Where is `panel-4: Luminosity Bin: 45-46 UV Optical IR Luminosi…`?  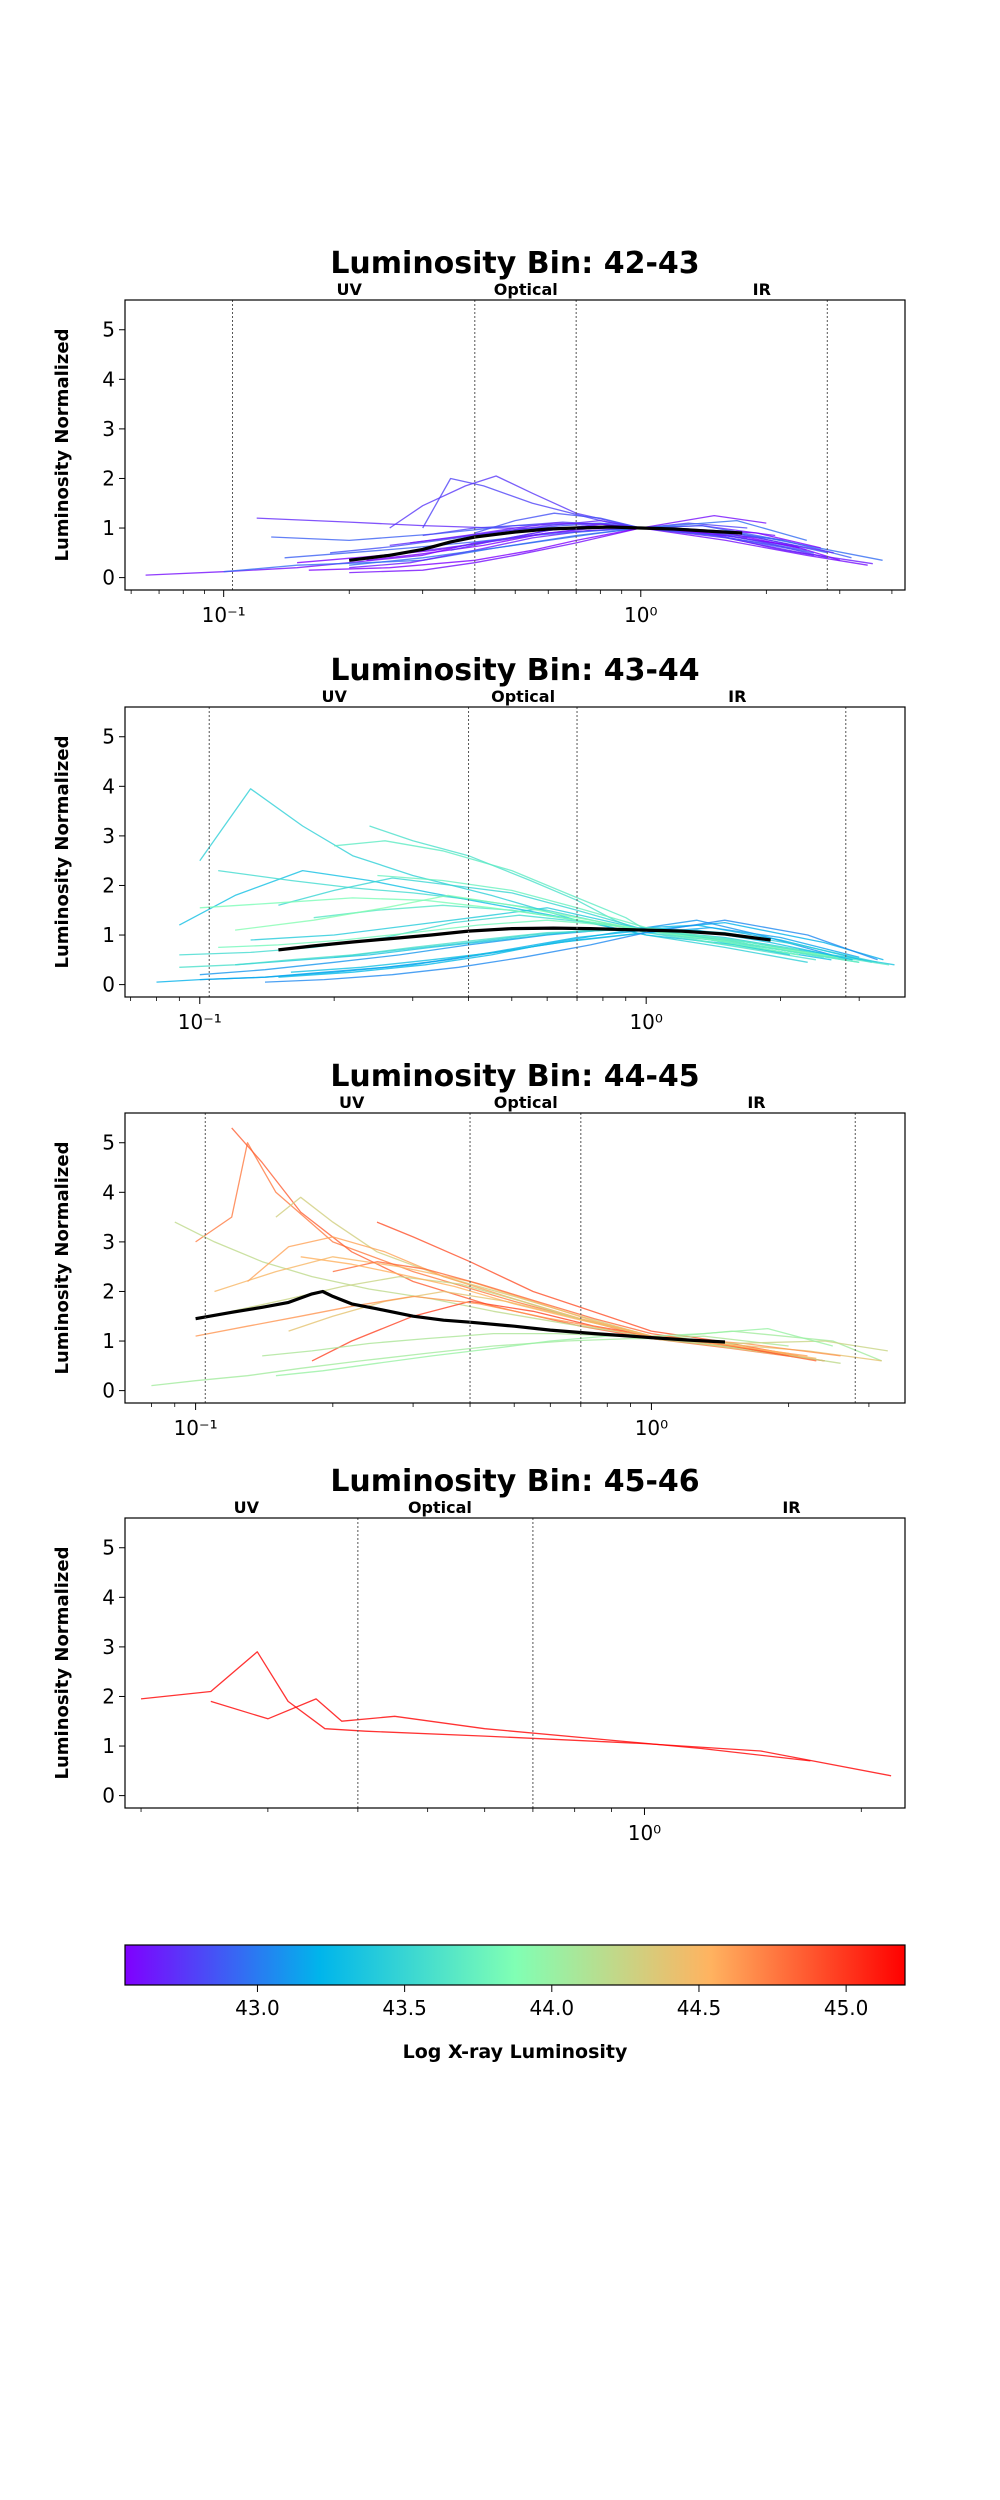
panel-4: Luminosity Bin: 45-46 UV Optical IR Luminosi… is located at coordinates (479, 1654).